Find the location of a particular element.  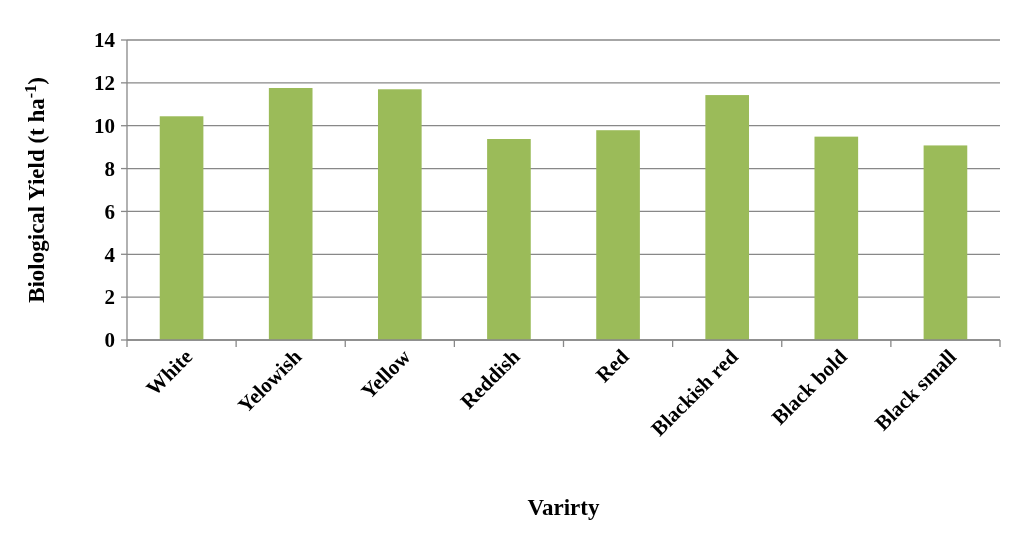

y-tick-label: 0 is located at coordinates (109, 340).